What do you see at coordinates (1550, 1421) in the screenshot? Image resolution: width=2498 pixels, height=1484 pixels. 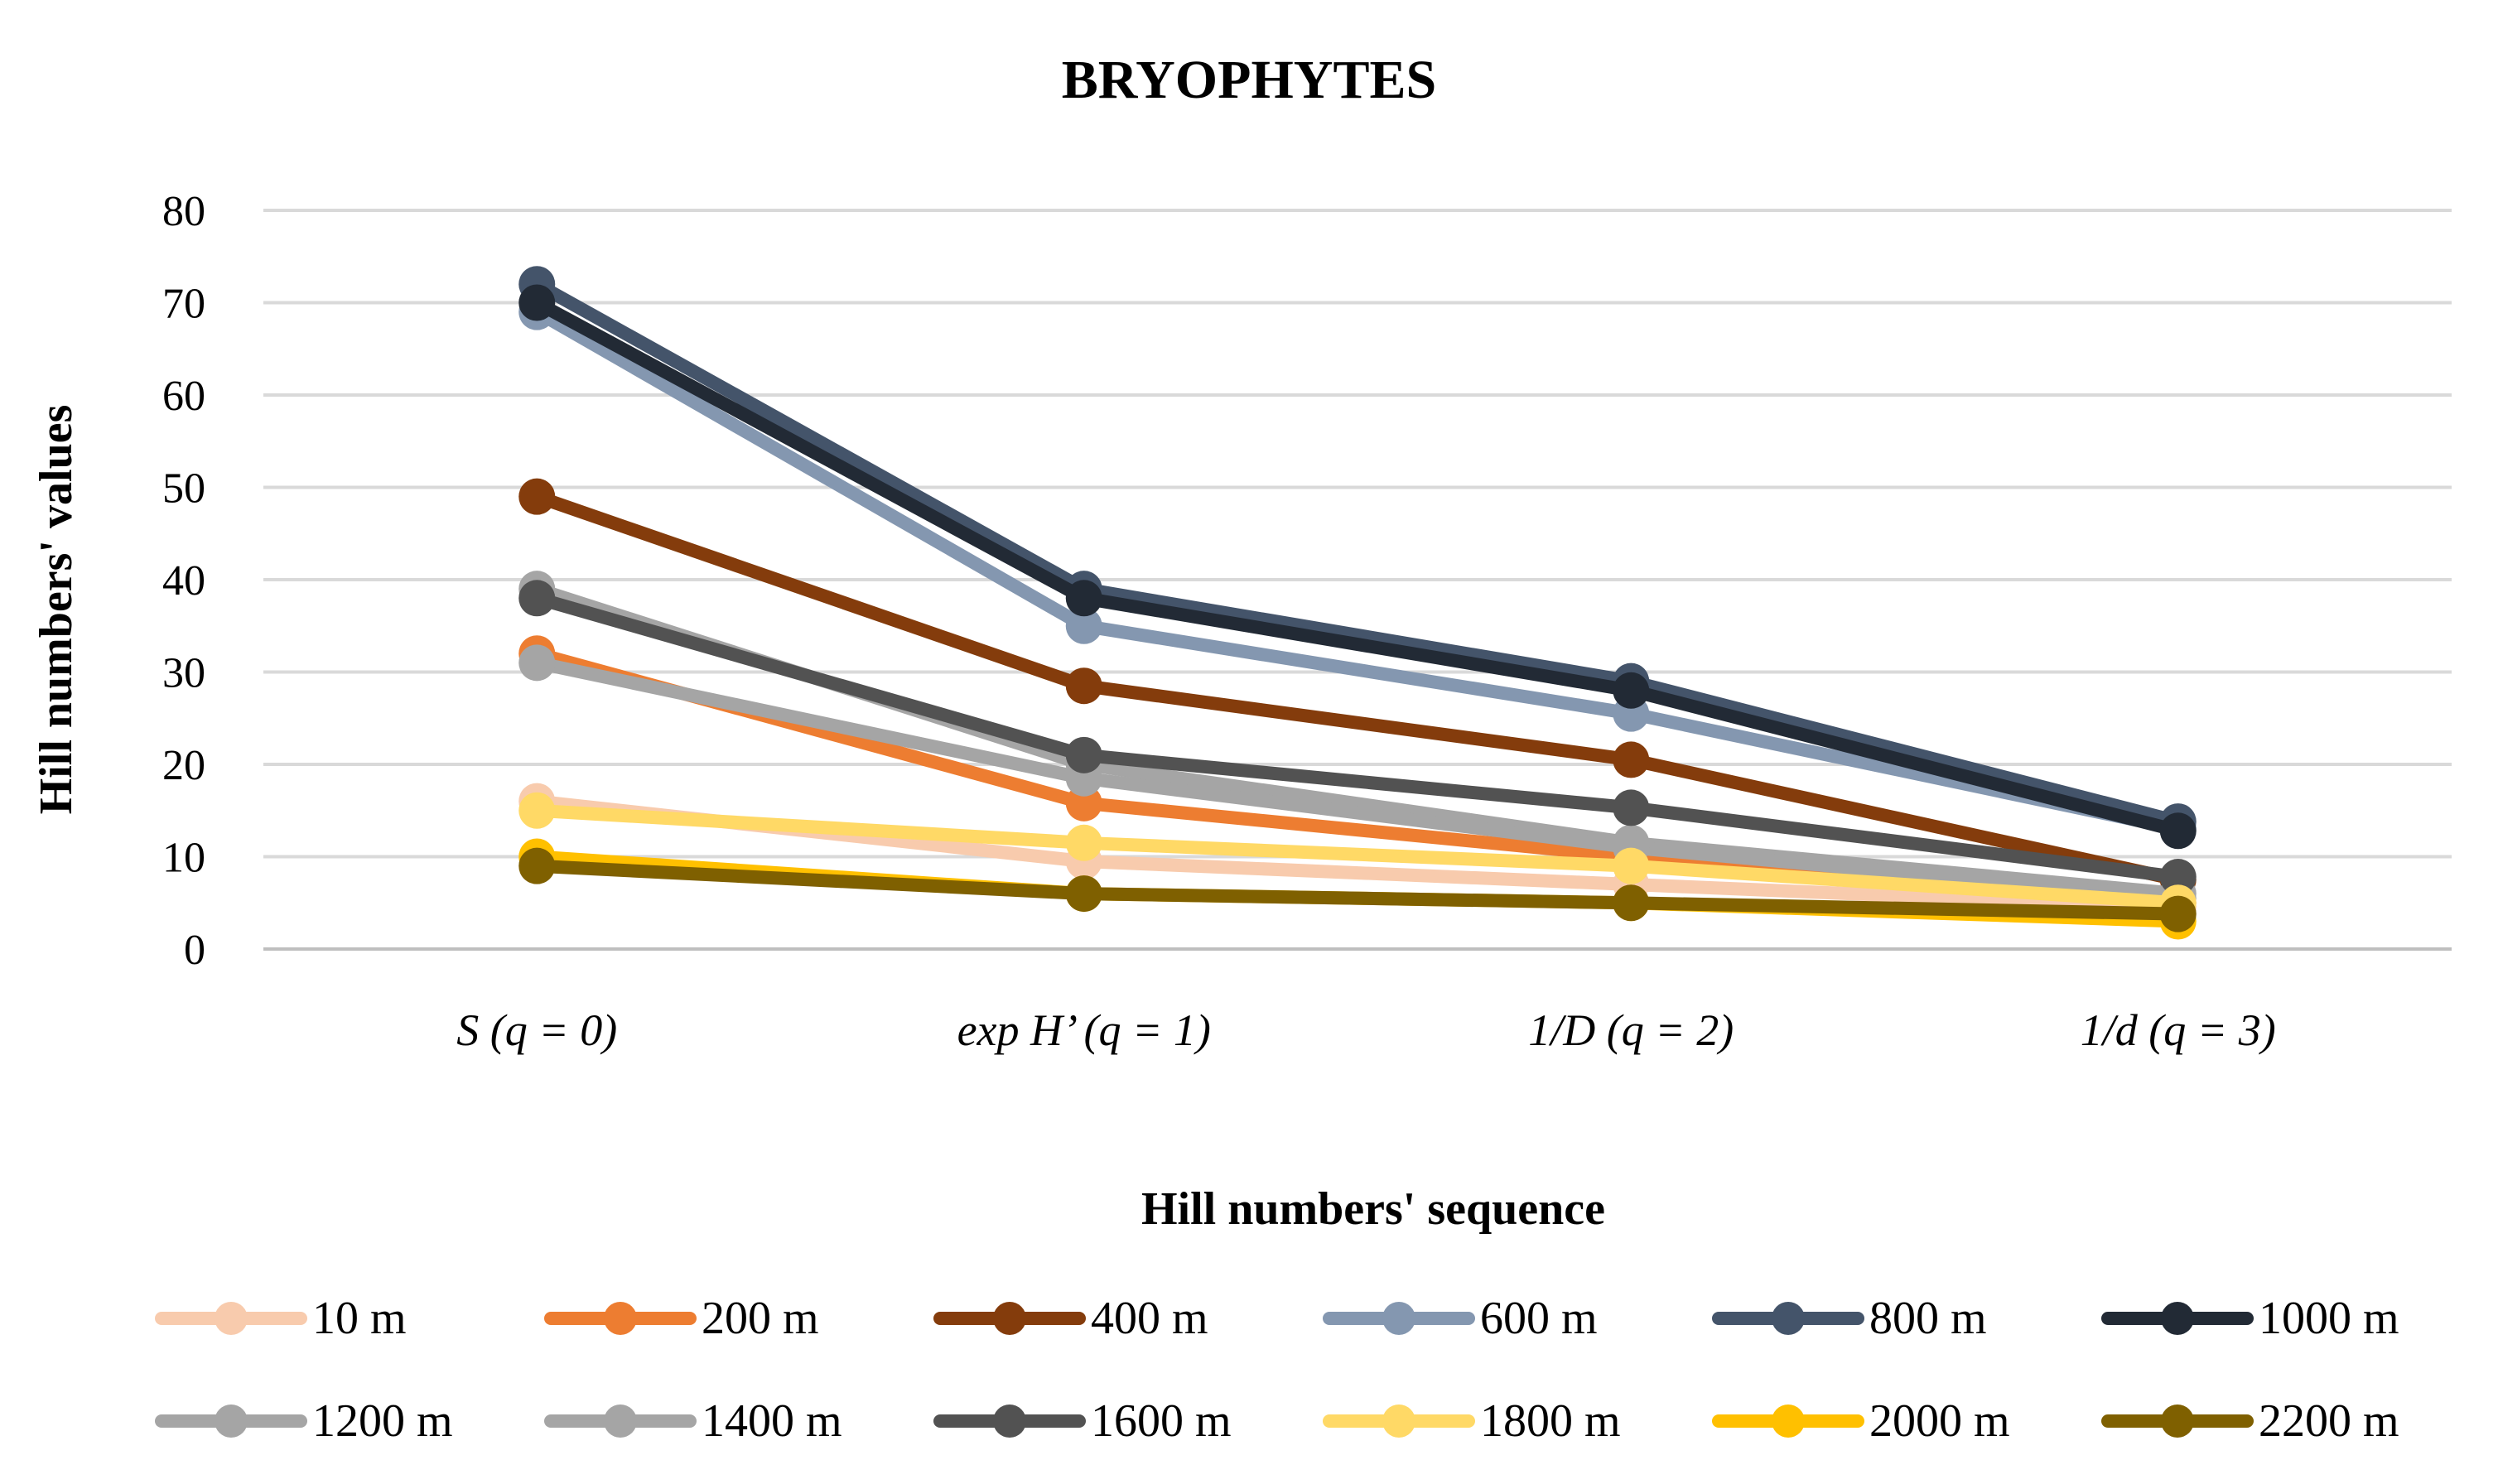 I see `legend-label-1800-m: 1800 m` at bounding box center [1550, 1421].